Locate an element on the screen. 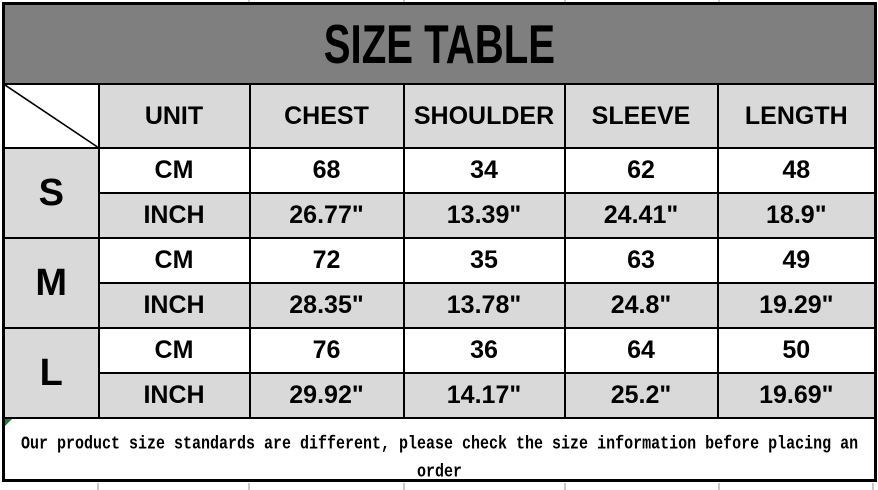  s-inch-shoulder: 13.39" is located at coordinates (484, 215).